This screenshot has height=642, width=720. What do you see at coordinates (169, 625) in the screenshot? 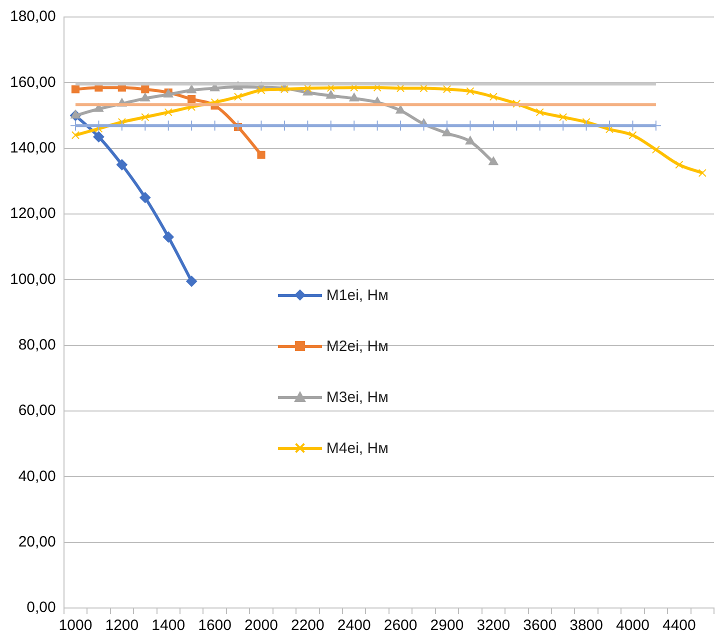
I see `x-tick-label: 1400` at bounding box center [169, 625].